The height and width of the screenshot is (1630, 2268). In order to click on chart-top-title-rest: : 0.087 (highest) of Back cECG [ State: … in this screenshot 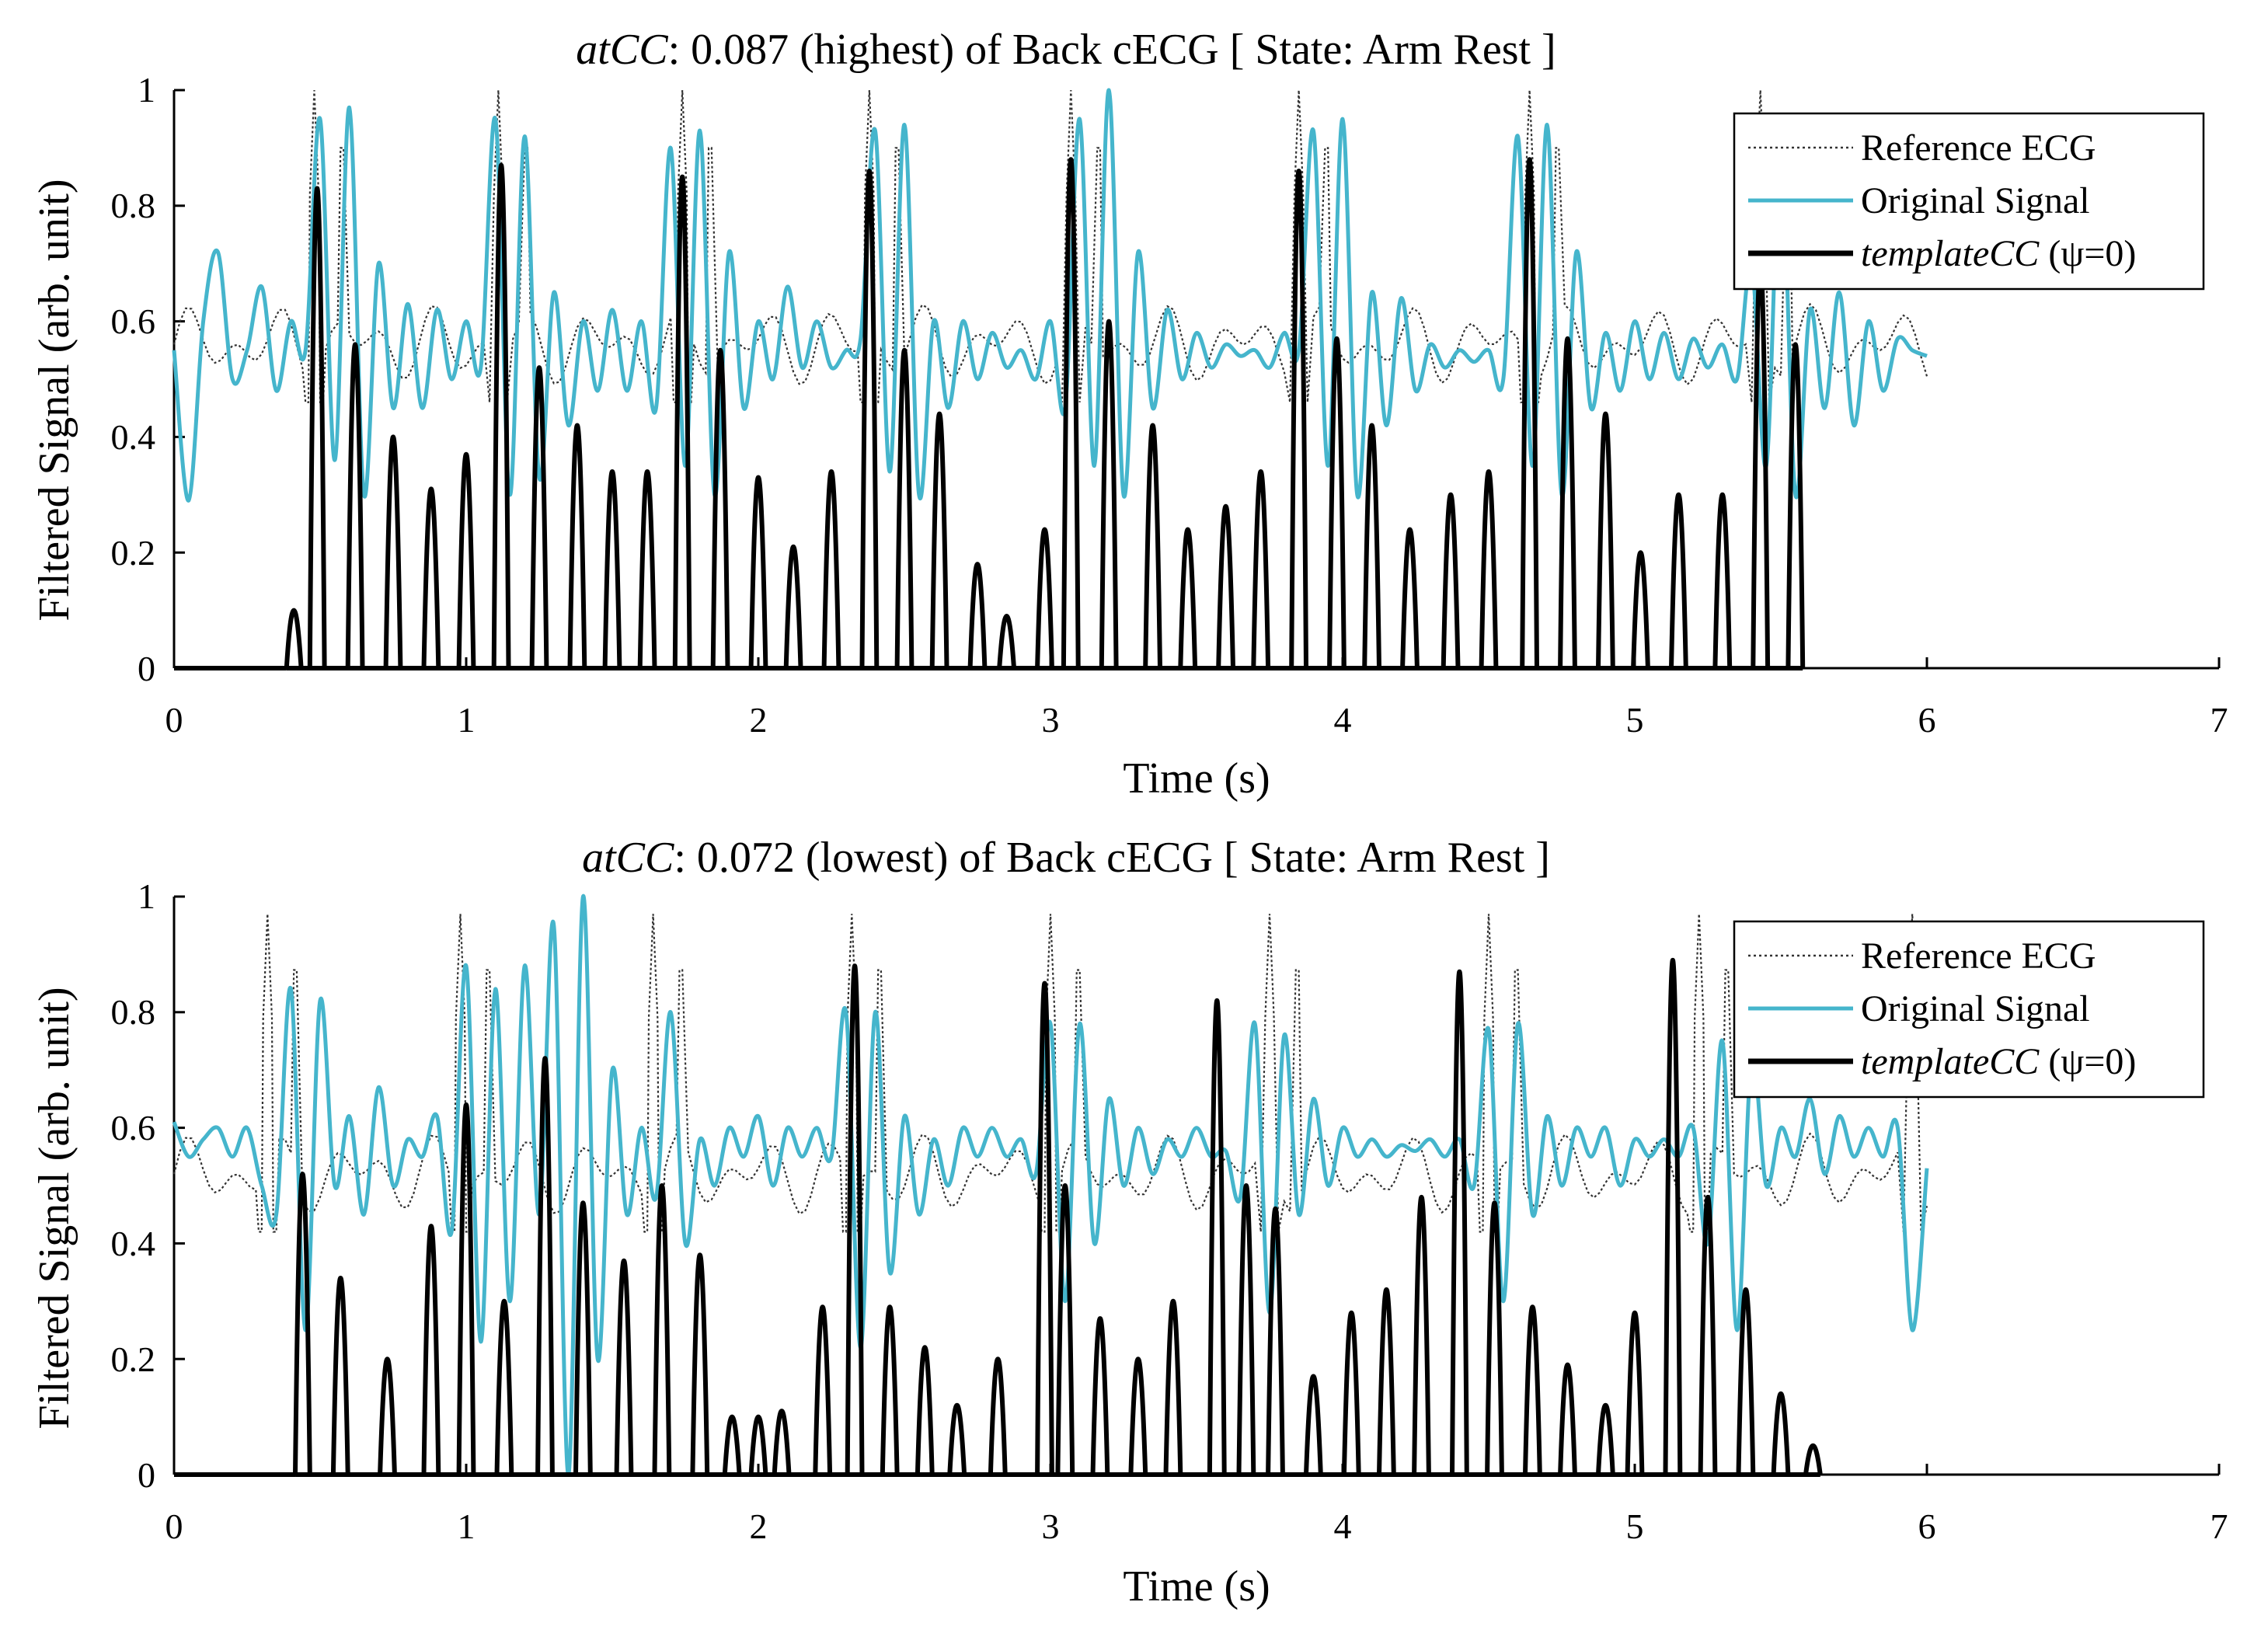, I will do `click(1112, 50)`.